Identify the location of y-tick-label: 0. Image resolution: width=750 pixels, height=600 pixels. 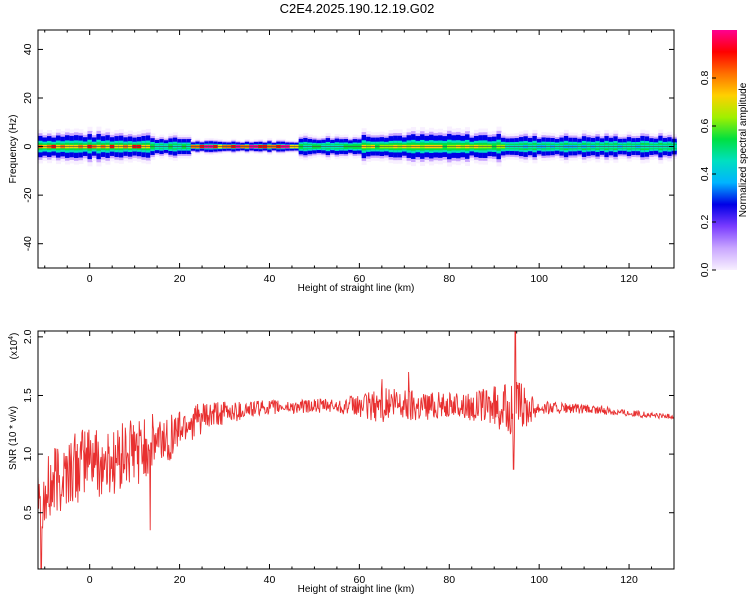
(28, 146).